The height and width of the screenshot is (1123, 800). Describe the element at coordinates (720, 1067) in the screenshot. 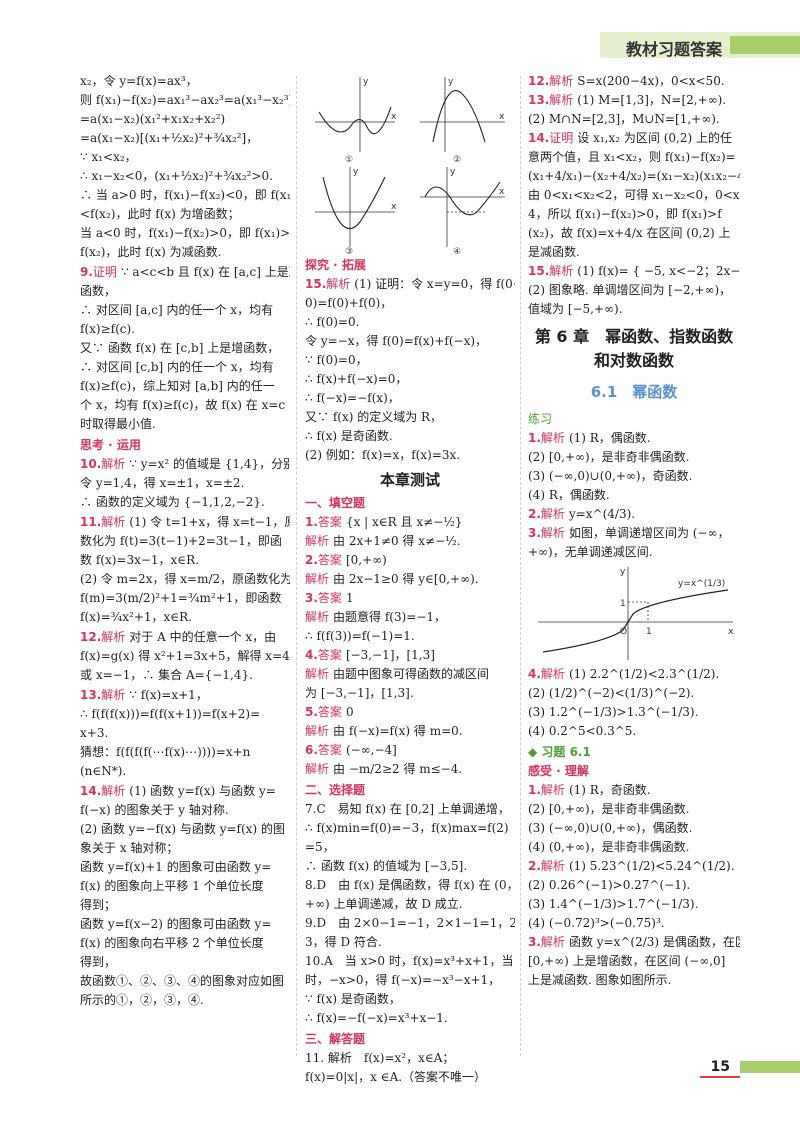

I see `page-number: 15` at that location.